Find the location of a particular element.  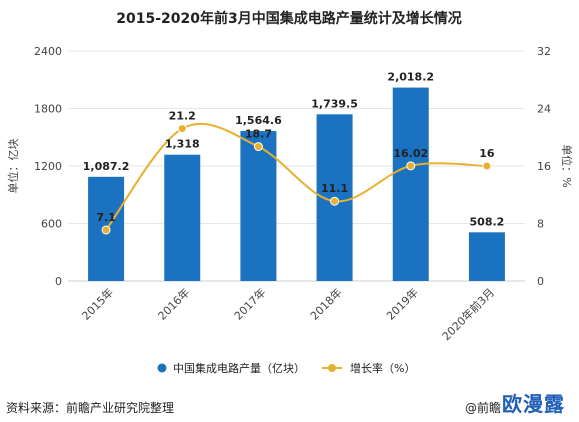

watermark-logo: 欧漫露 is located at coordinates (533, 404).